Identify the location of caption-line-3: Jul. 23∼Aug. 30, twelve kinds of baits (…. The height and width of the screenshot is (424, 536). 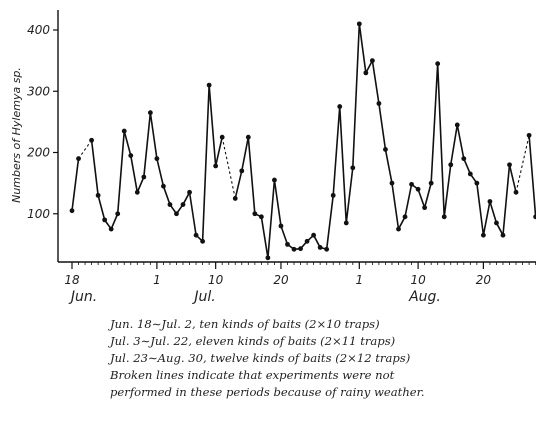
(260, 358).